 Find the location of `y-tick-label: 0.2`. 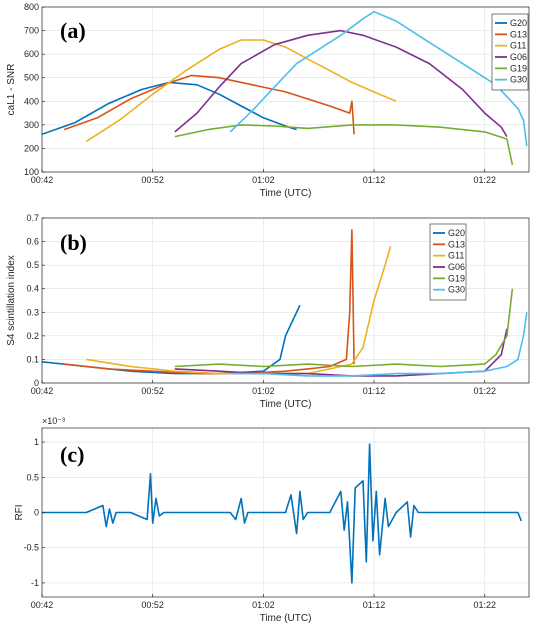

y-tick-label: 0.2 is located at coordinates (32, 336).